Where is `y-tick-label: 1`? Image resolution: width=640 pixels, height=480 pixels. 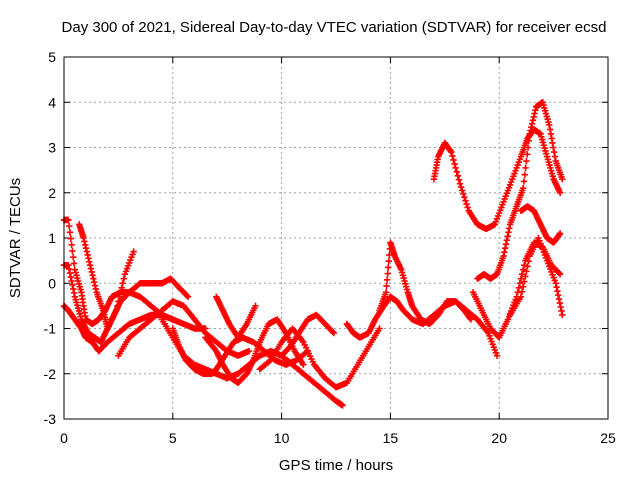 y-tick-label: 1 is located at coordinates (52, 238).